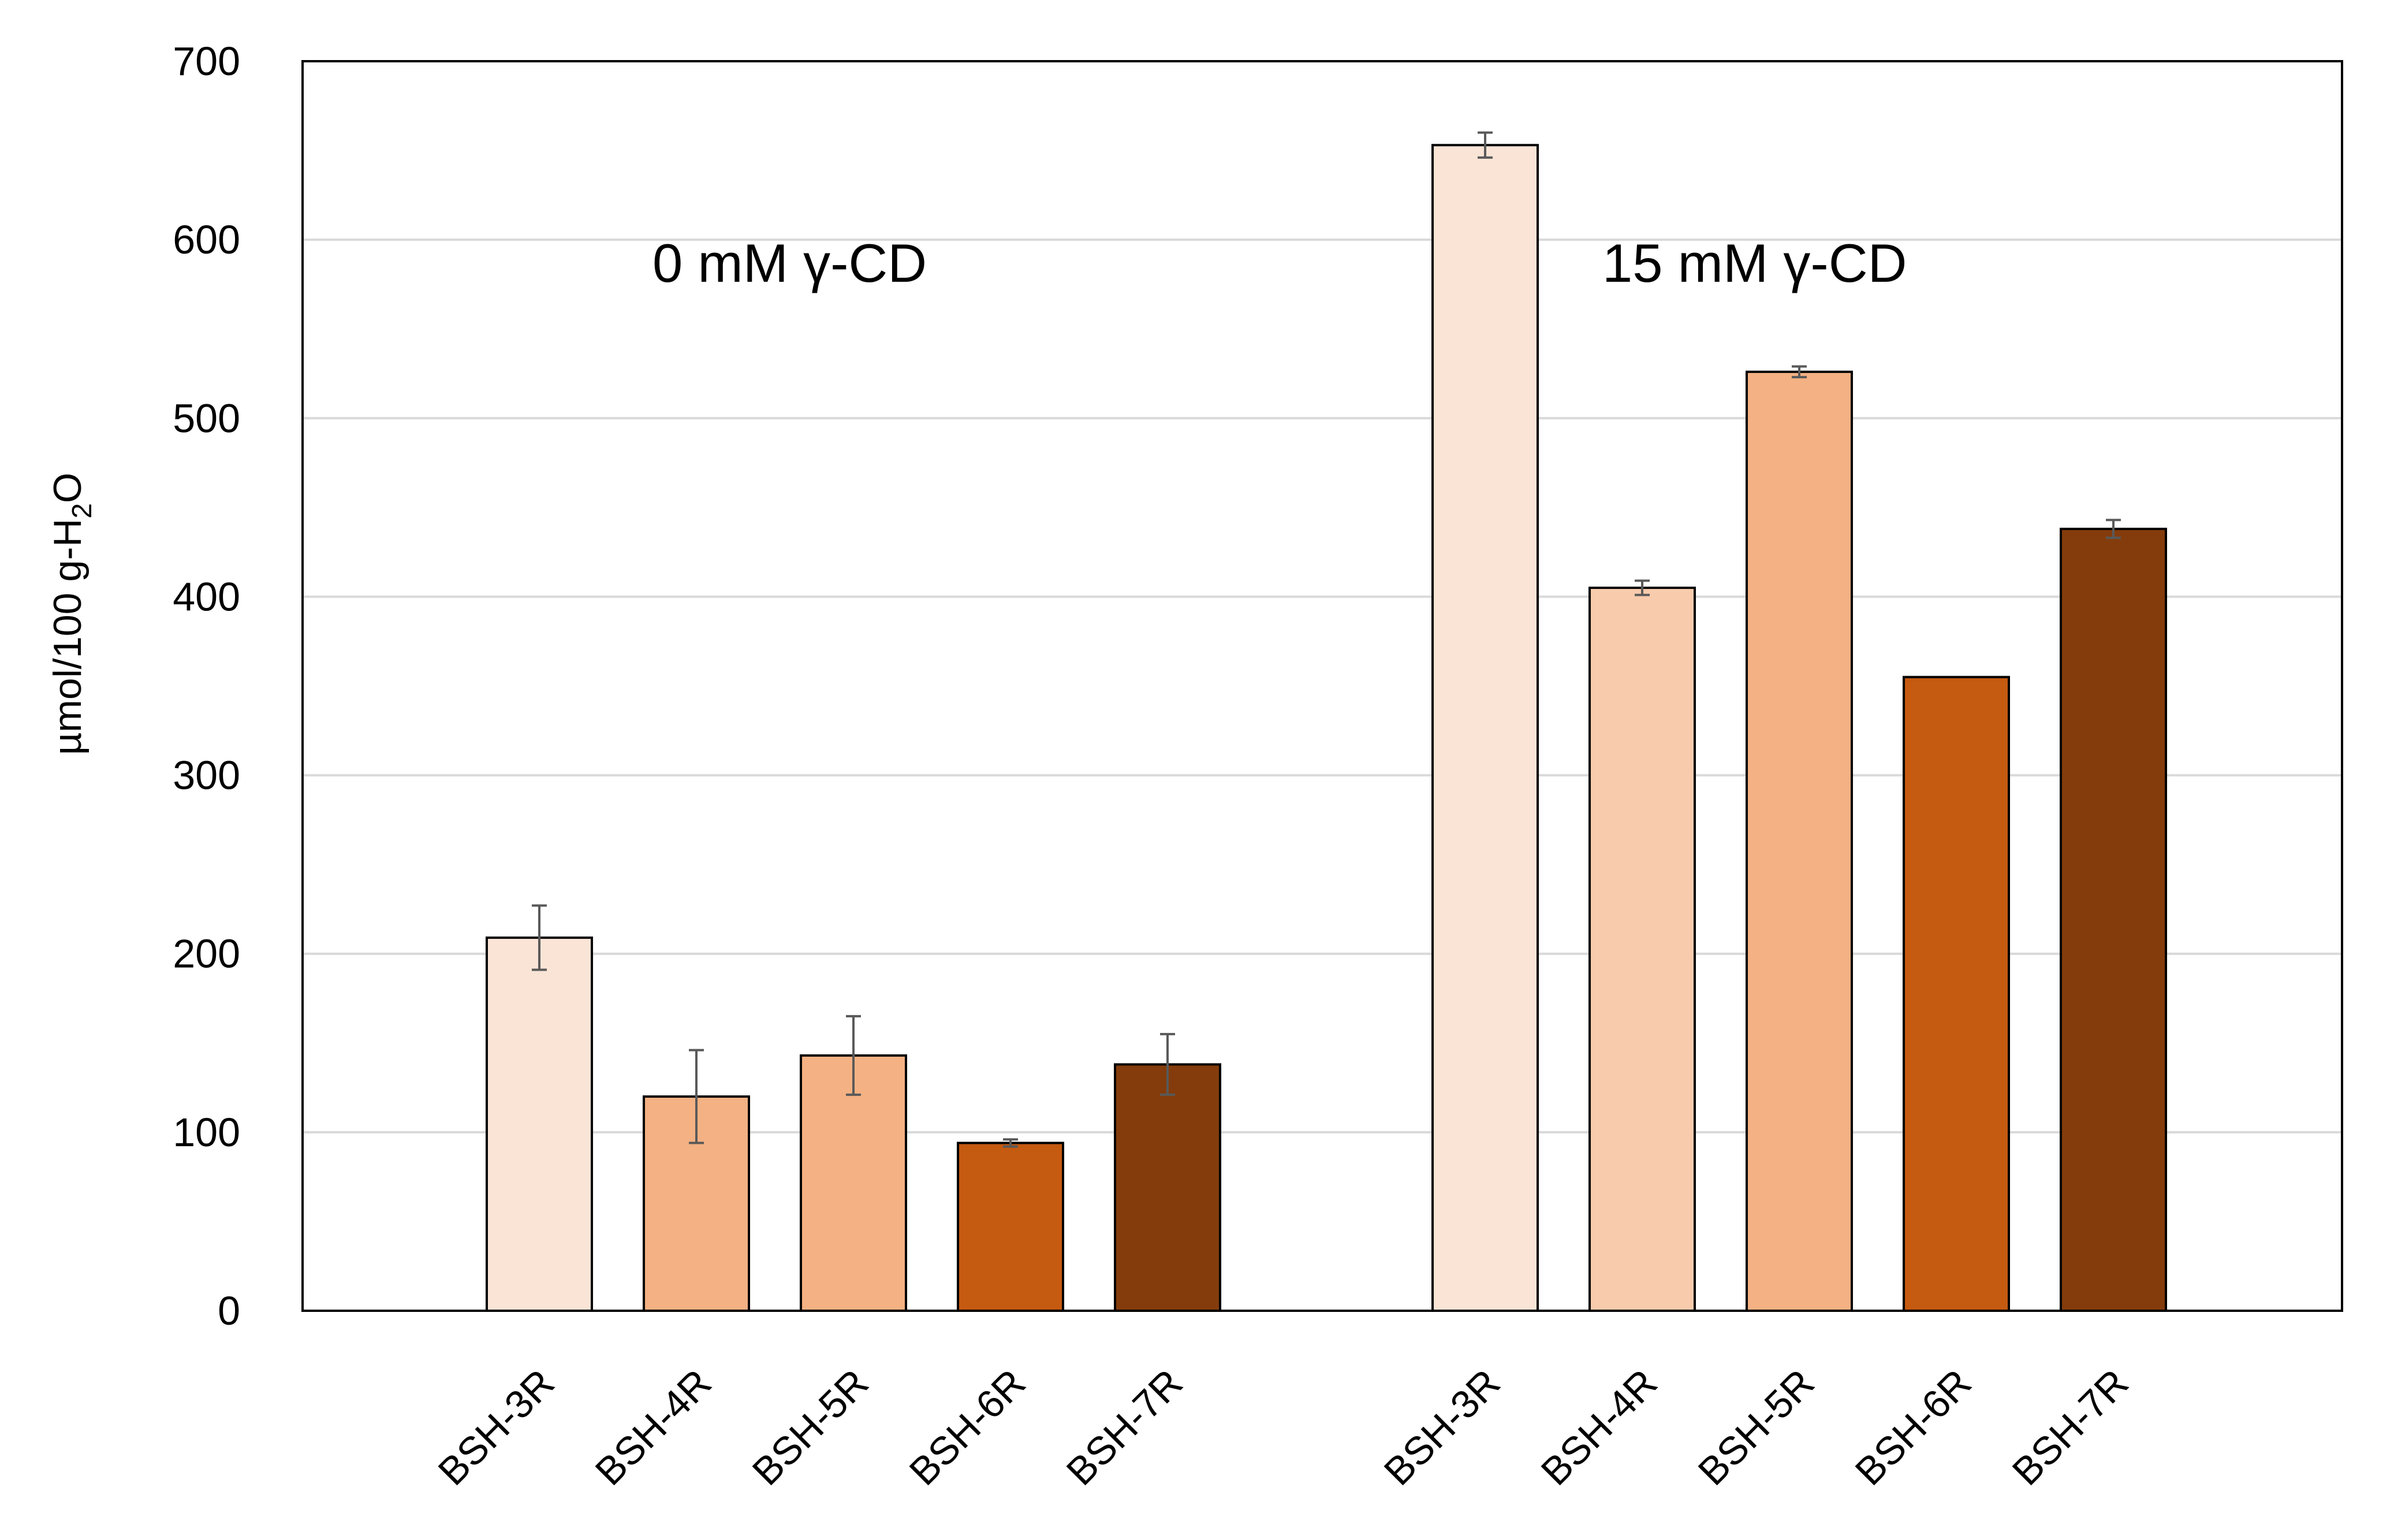 This screenshot has height=1540, width=2394. Describe the element at coordinates (790, 263) in the screenshot. I see `group-label-0mm: 0 mM γ-CD` at that location.